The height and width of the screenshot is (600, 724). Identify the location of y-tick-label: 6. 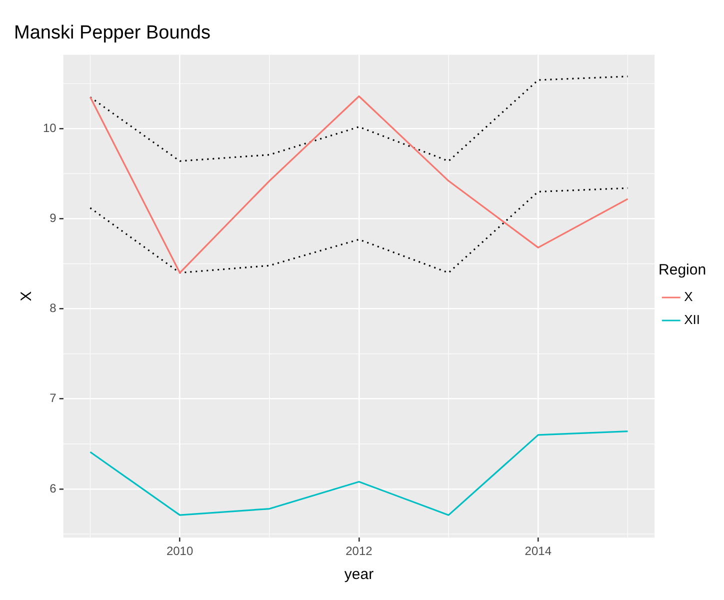
(53, 488).